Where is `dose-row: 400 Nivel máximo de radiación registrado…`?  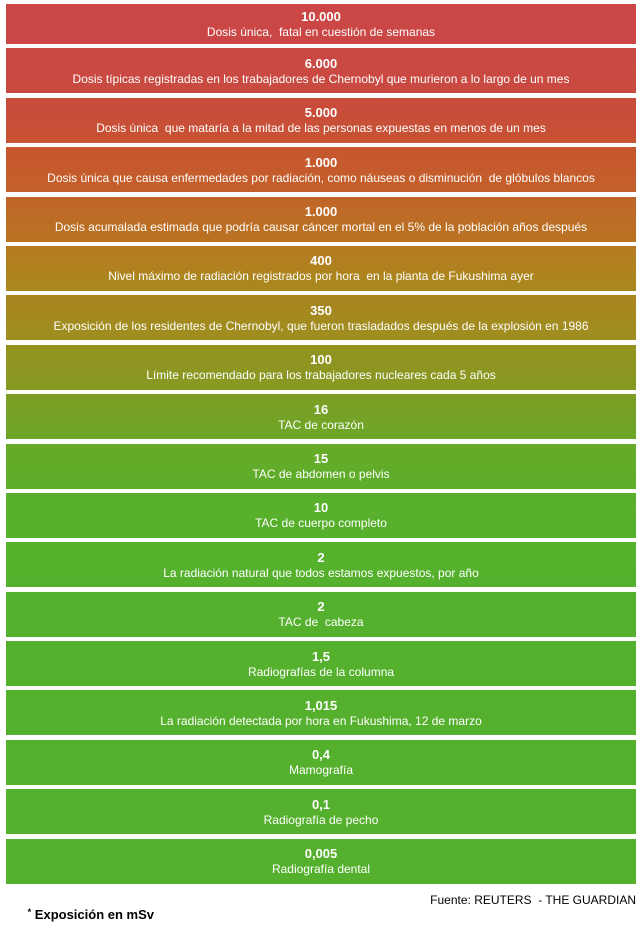 dose-row: 400 Nivel máximo de radiación registrado… is located at coordinates (321, 268).